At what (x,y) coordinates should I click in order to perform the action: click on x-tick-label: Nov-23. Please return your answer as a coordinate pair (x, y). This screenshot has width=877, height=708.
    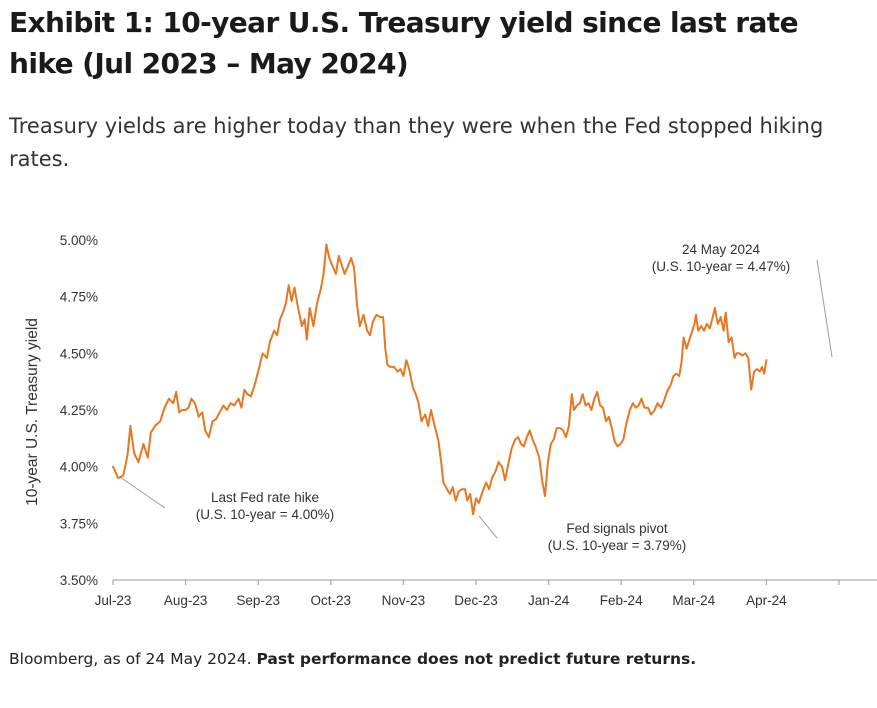
    Looking at the image, I should click on (404, 600).